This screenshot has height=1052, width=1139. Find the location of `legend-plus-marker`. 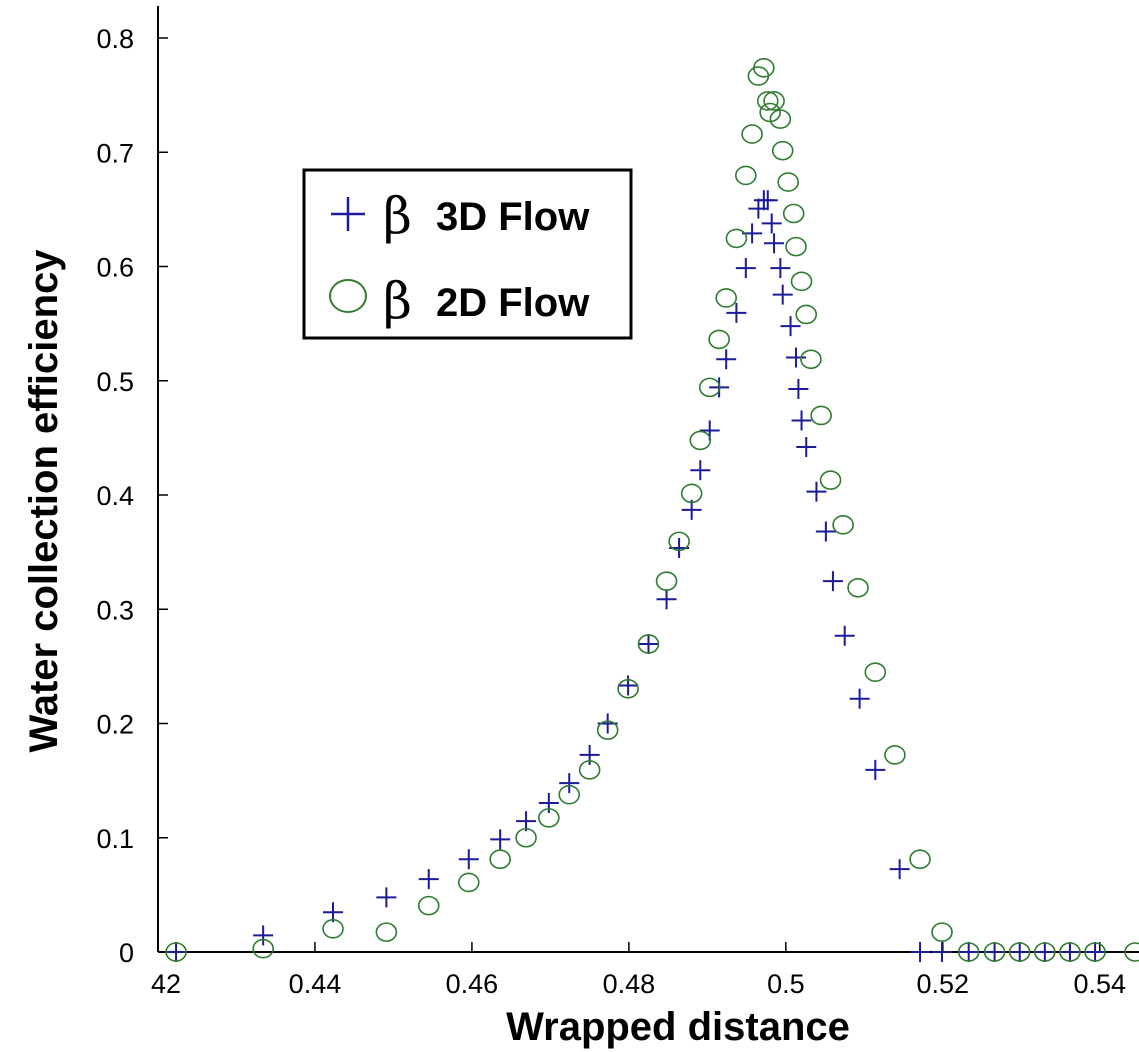

legend-plus-marker is located at coordinates (348, 214).